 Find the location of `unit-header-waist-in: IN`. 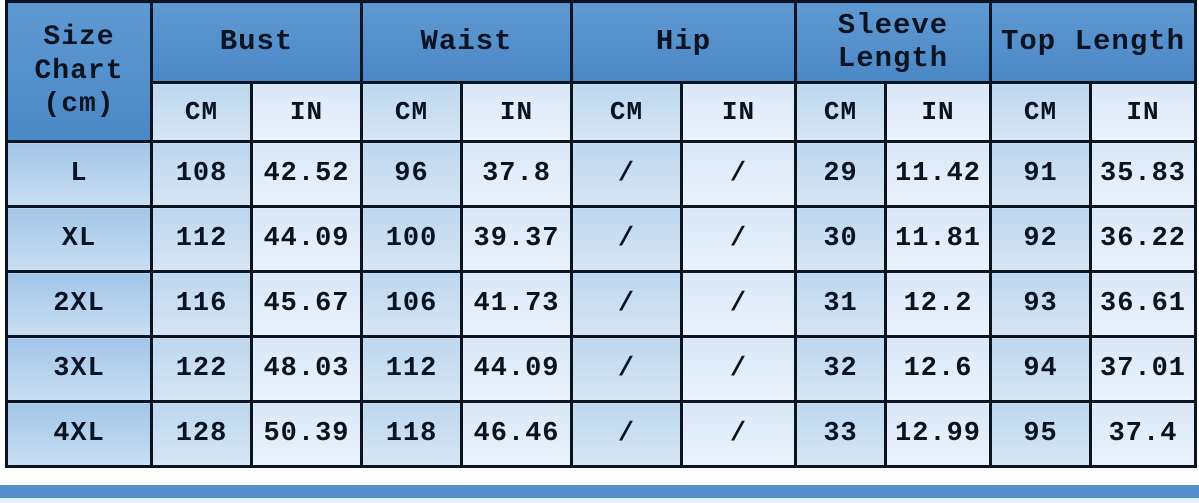

unit-header-waist-in: IN is located at coordinates (516, 112).